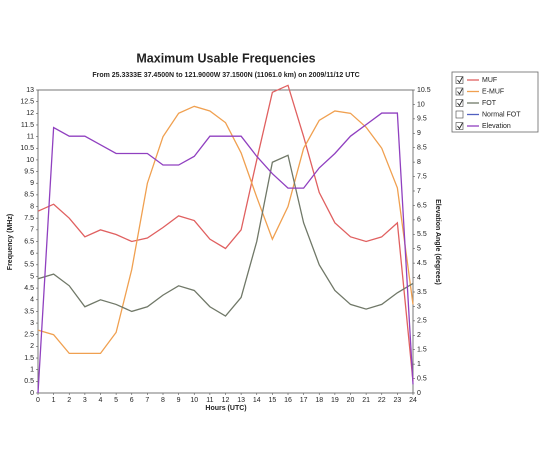 The image size is (541, 465). Describe the element at coordinates (413, 400) in the screenshot. I see `x-tick-label: 24` at that location.